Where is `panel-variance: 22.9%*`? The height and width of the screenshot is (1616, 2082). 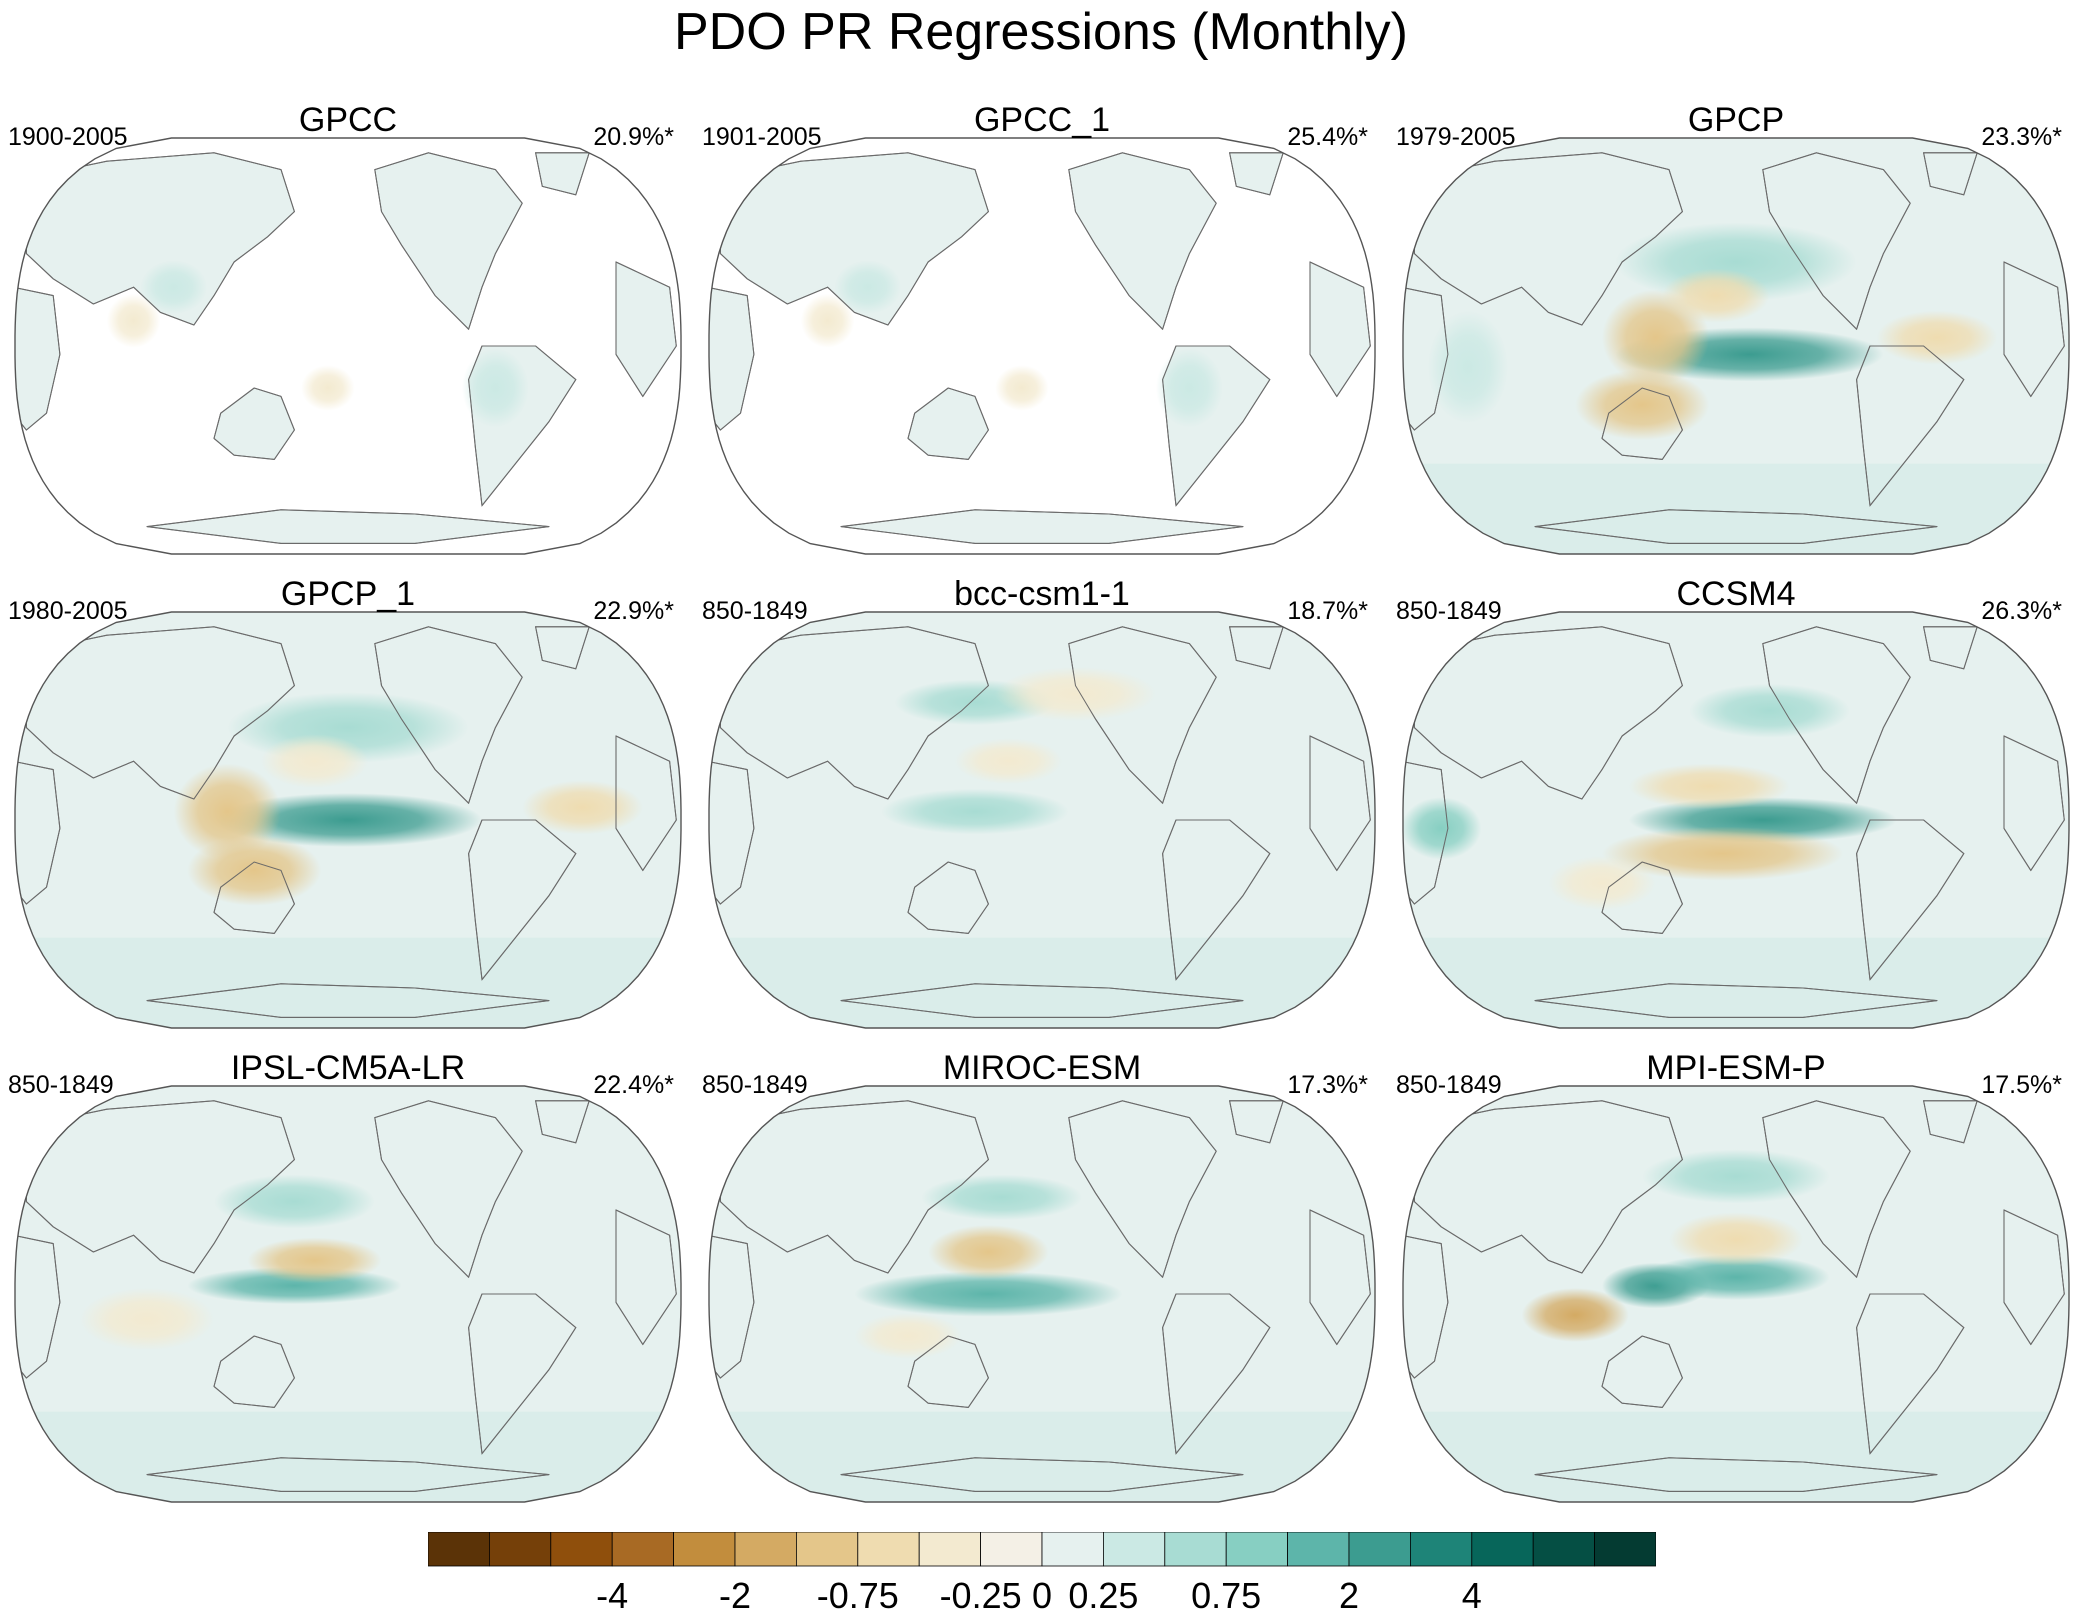 panel-variance: 22.9%* is located at coordinates (633, 611).